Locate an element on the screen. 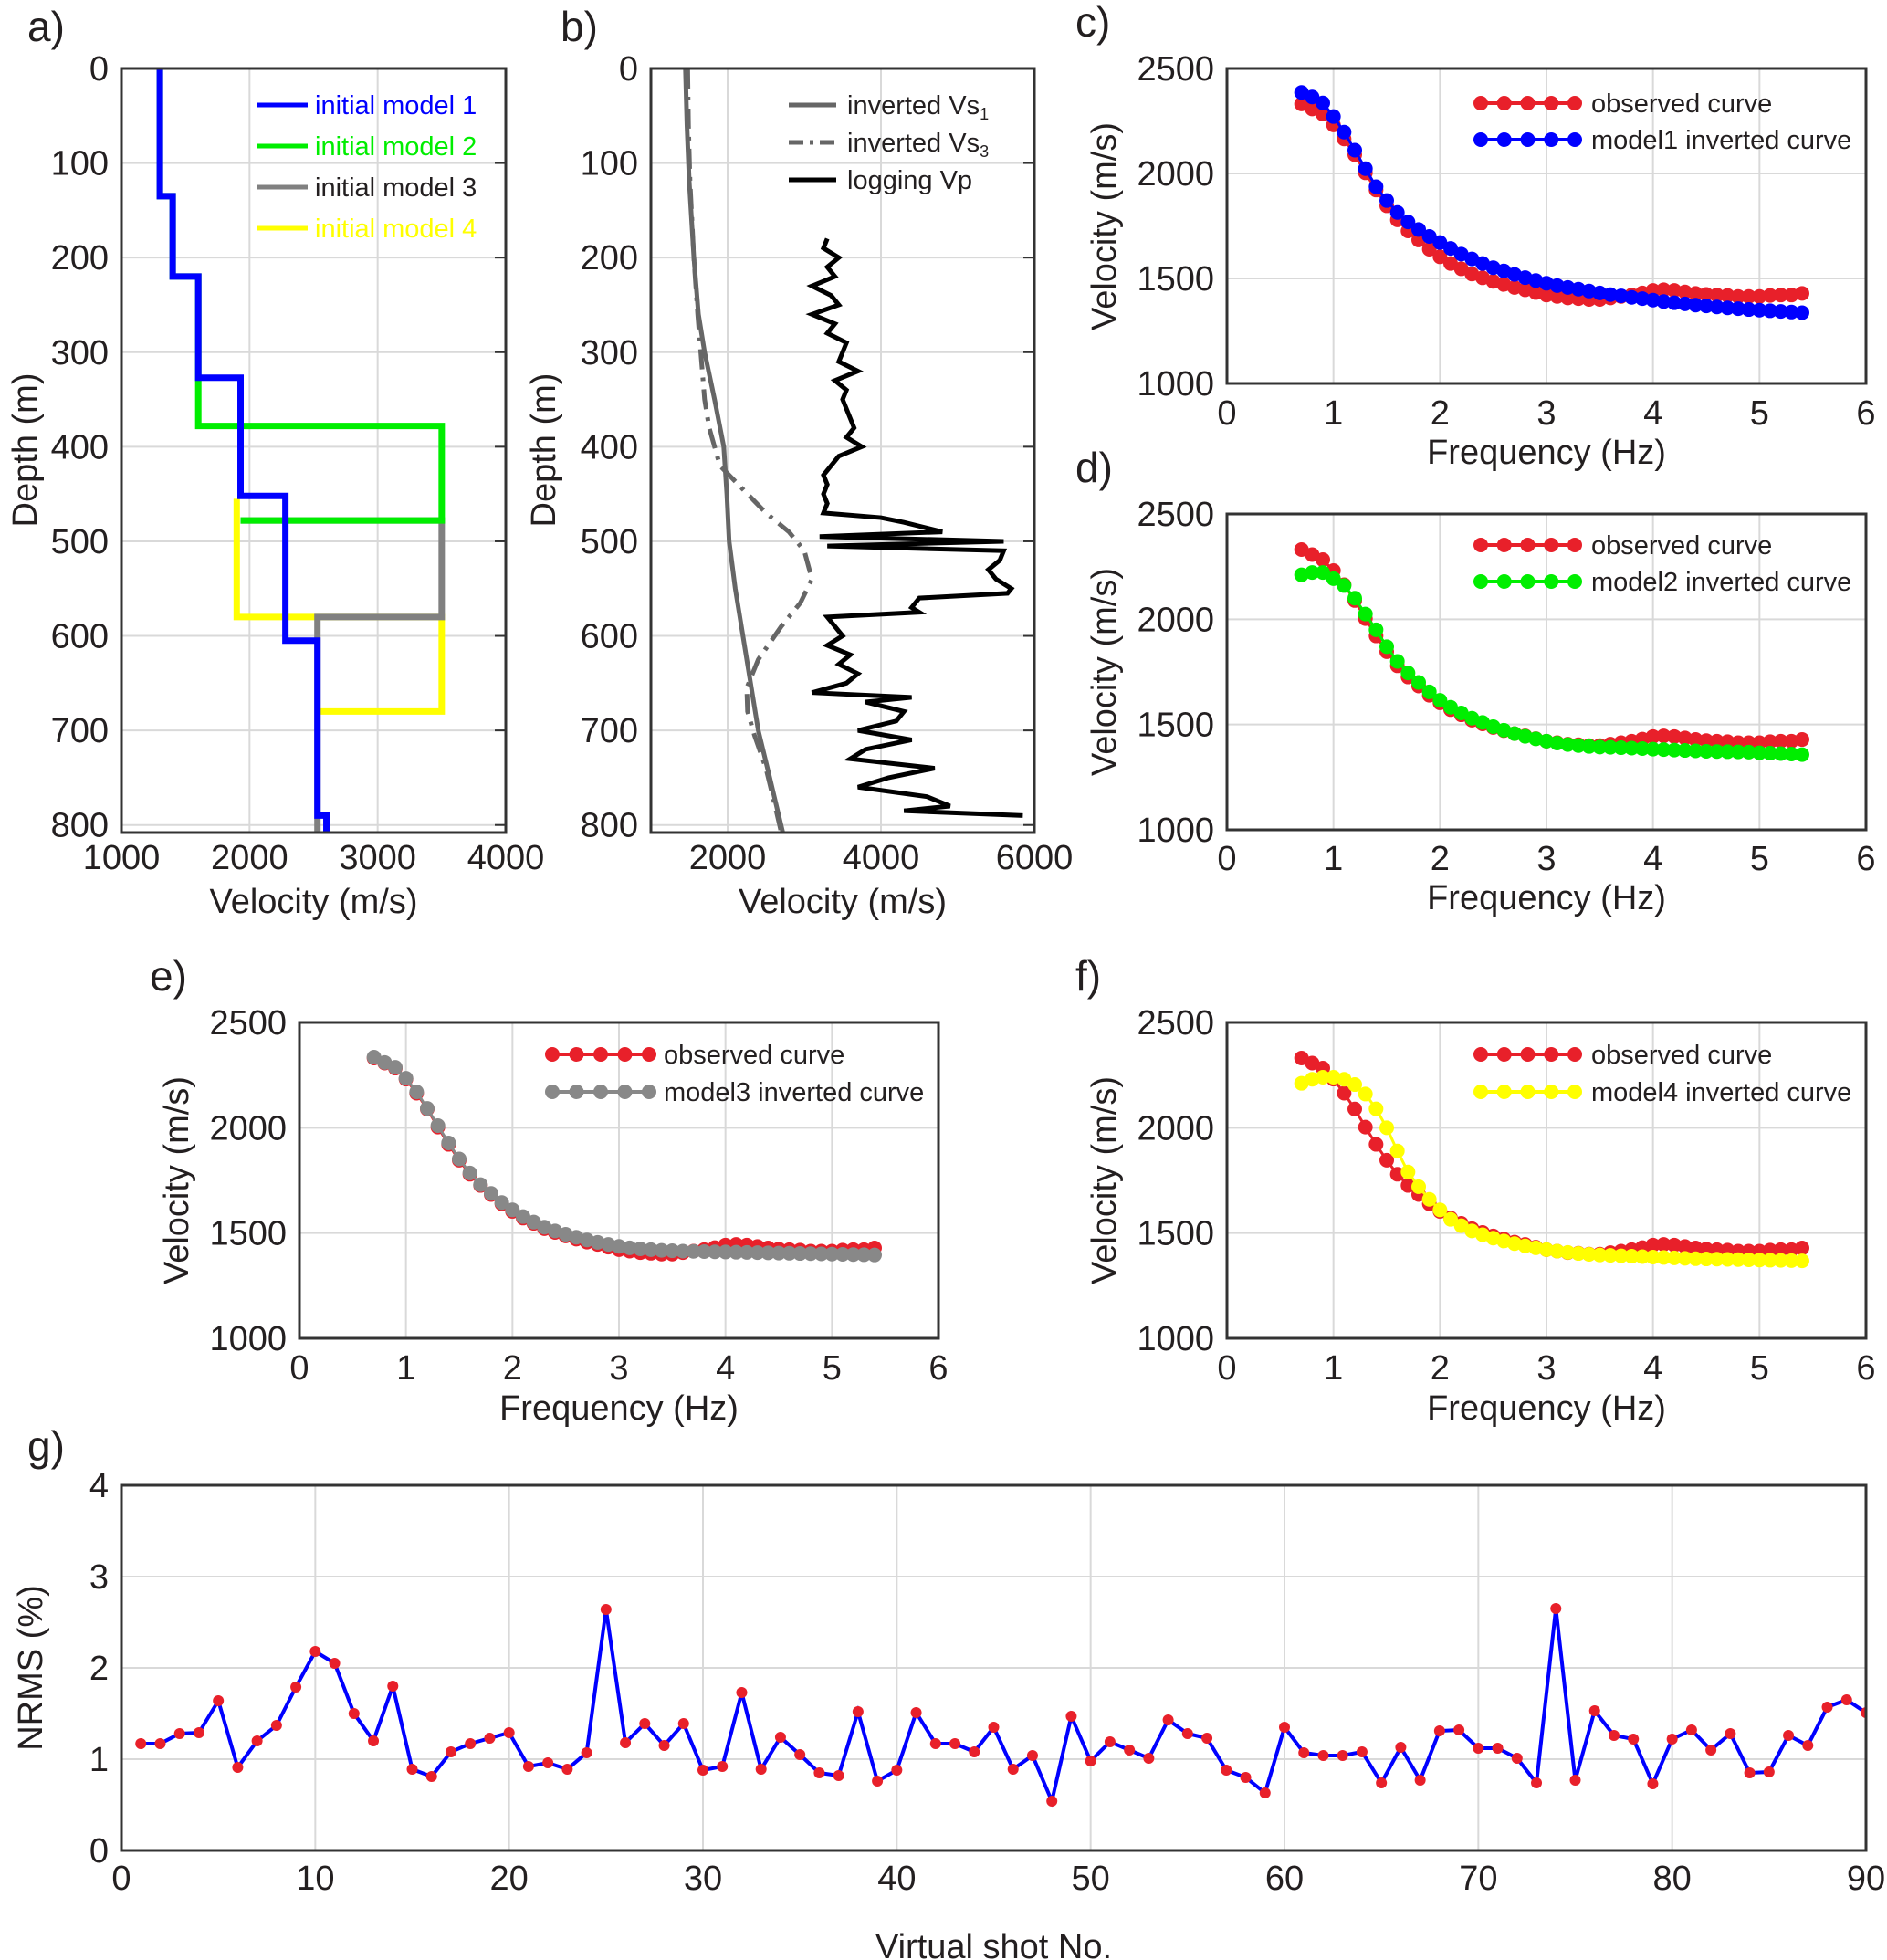 The height and width of the screenshot is (1960, 1887). x-tick-label: 2000 is located at coordinates (249, 858).